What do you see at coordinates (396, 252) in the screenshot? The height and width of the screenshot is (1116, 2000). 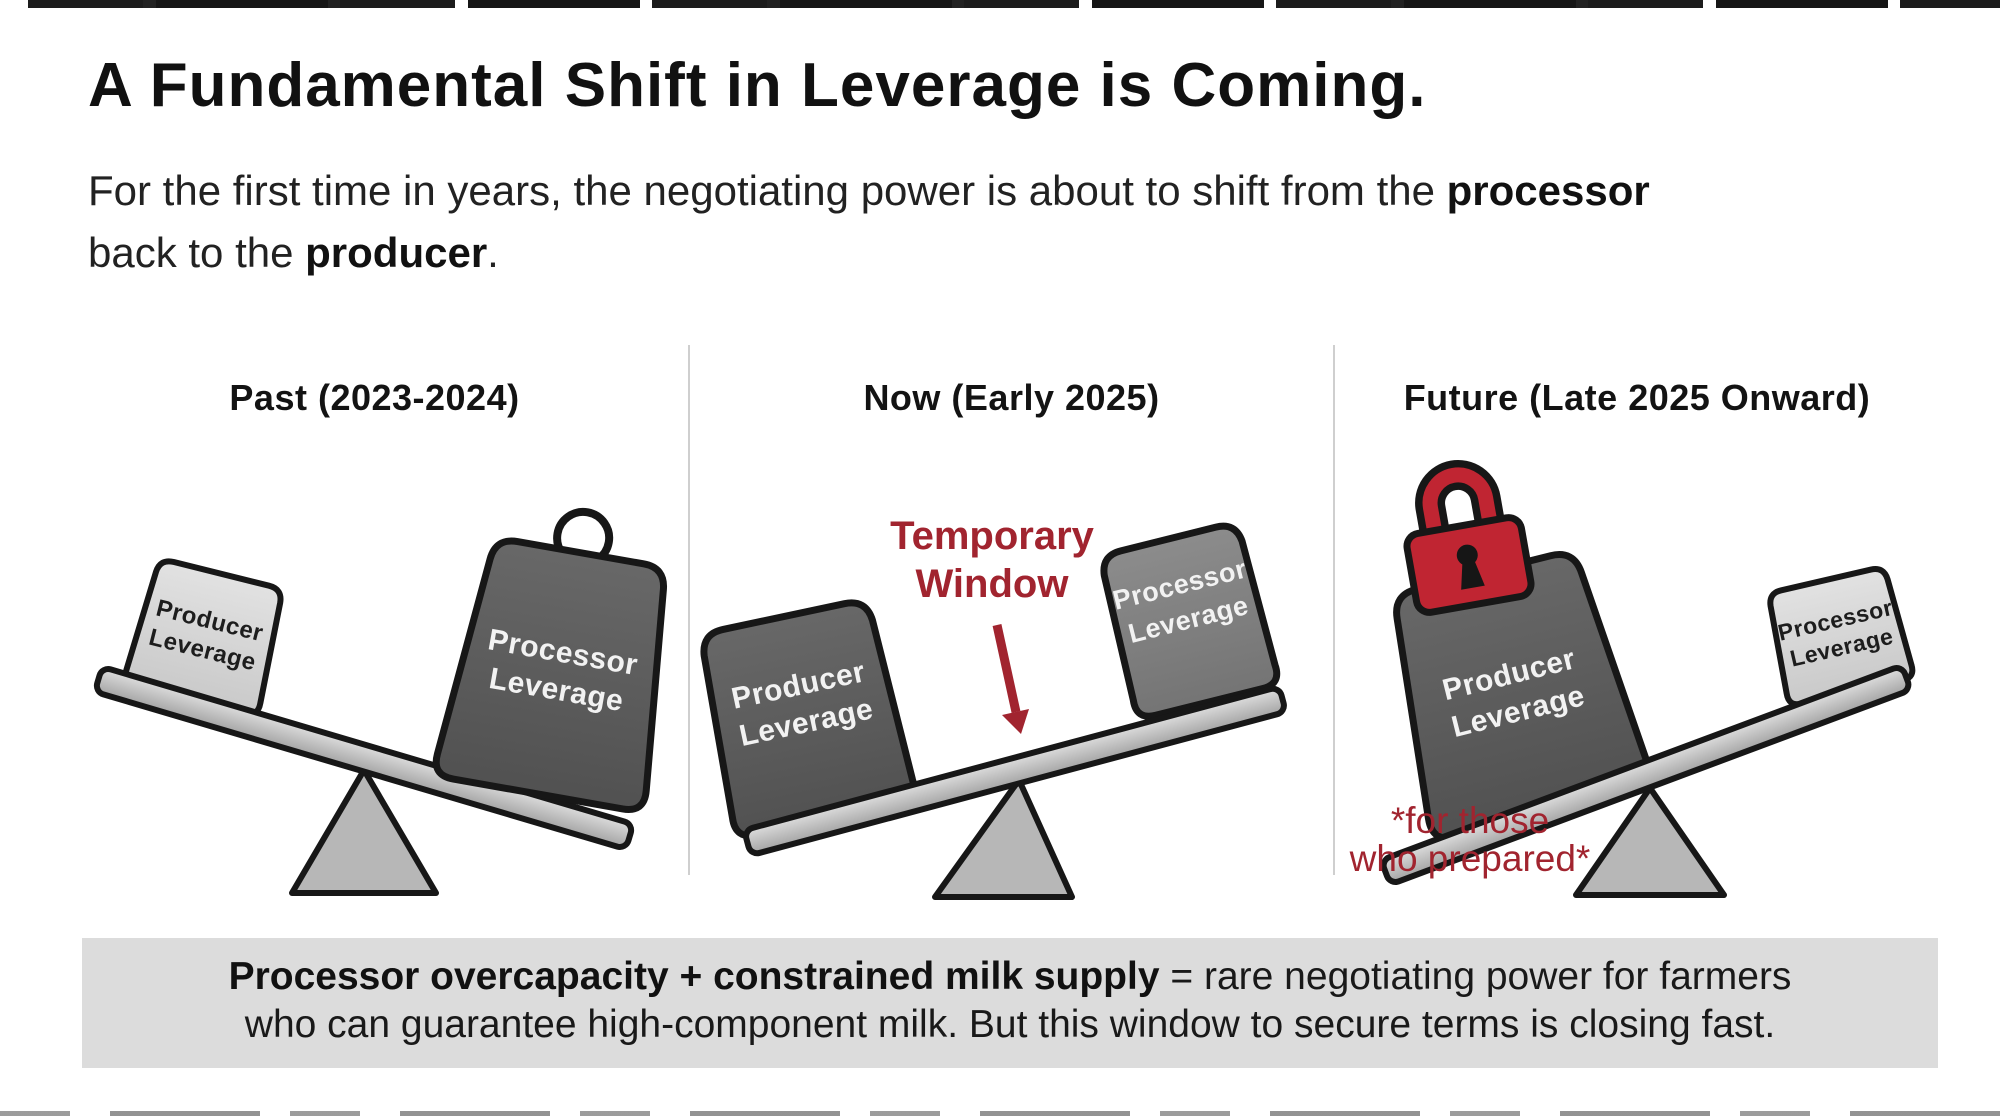 I see `intro-bold-producer: producer` at bounding box center [396, 252].